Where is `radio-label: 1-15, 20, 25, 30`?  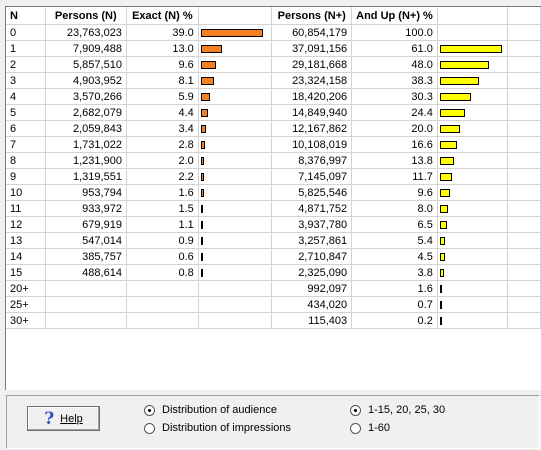
radio-label: 1-15, 20, 25, 30 is located at coordinates (407, 410).